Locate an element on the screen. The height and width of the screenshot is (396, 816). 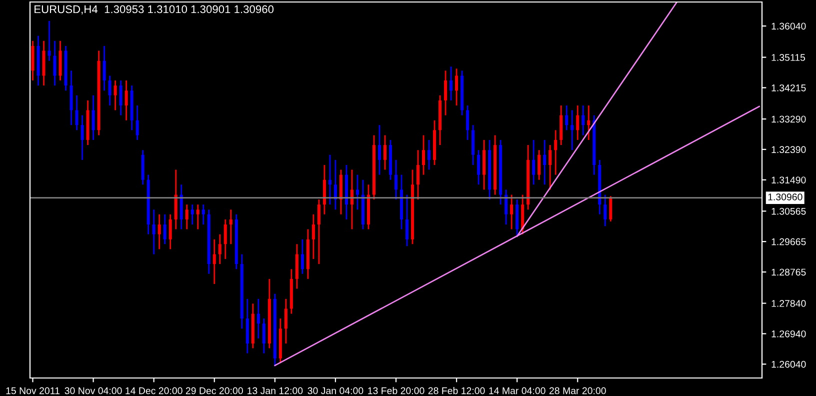
y-tick-label: 1.31490 is located at coordinates (789, 180).